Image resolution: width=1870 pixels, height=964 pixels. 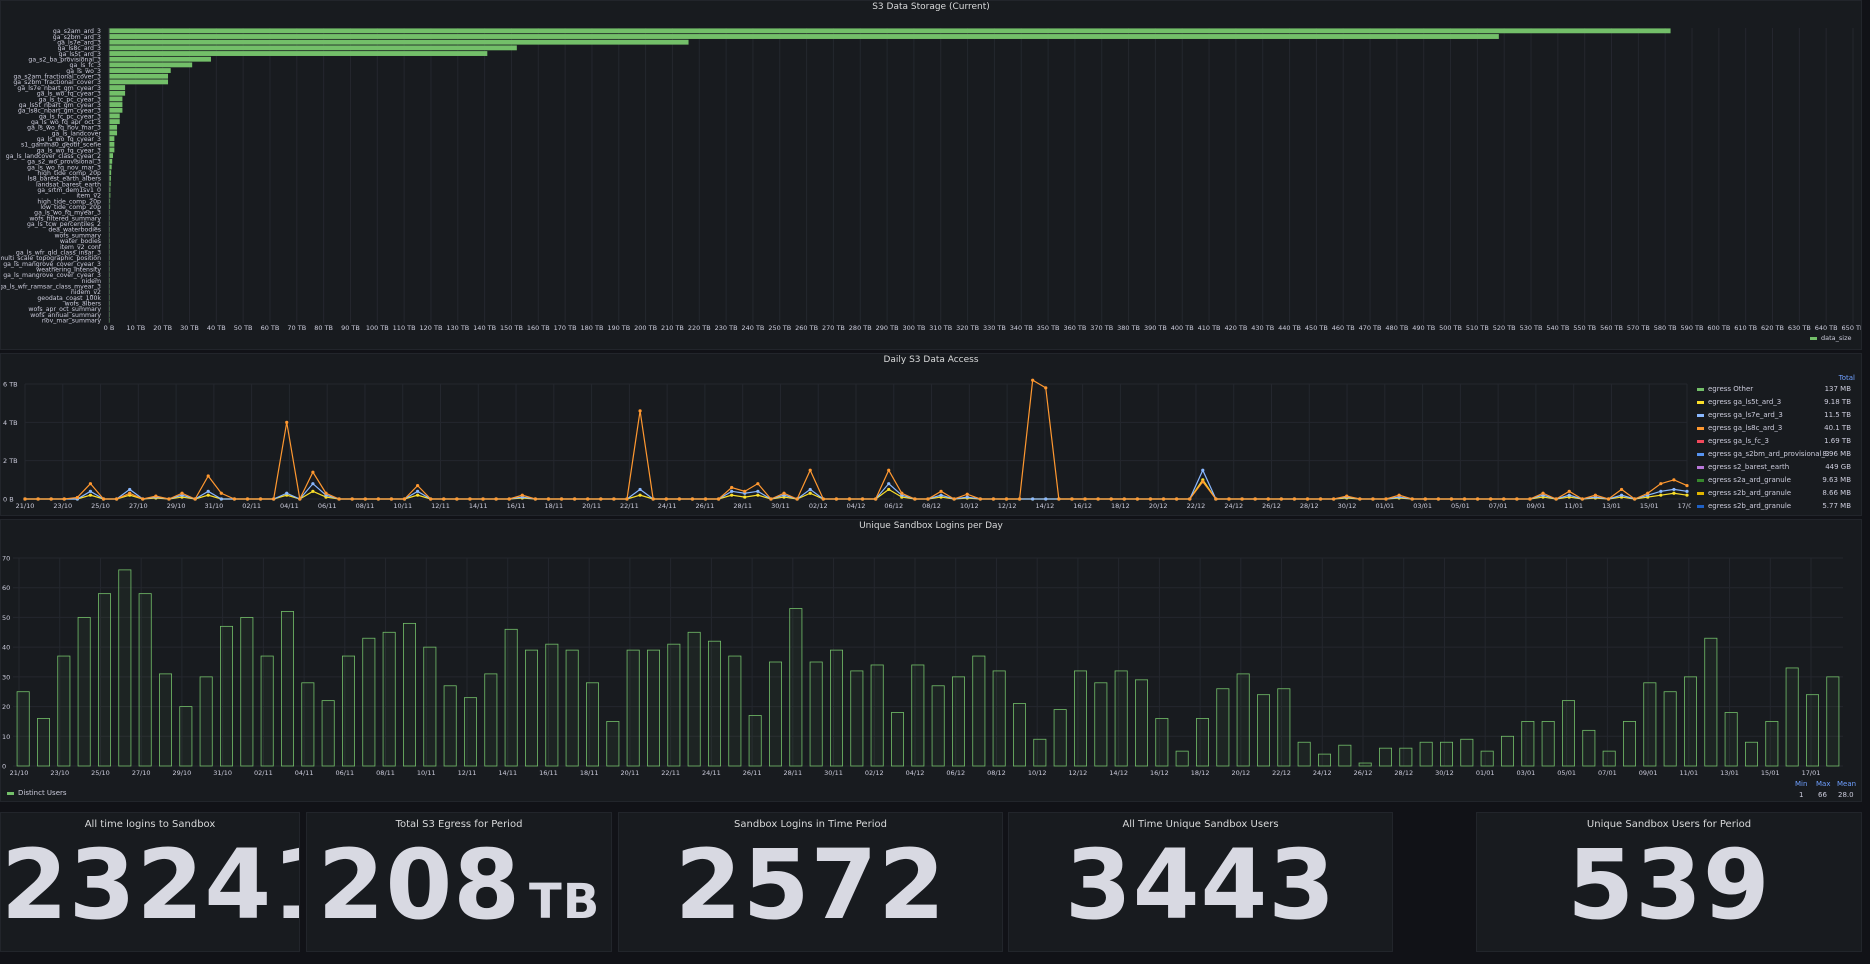 What do you see at coordinates (833, 328) in the screenshot?
I see `storage-x-tick: 270 TB` at bounding box center [833, 328].